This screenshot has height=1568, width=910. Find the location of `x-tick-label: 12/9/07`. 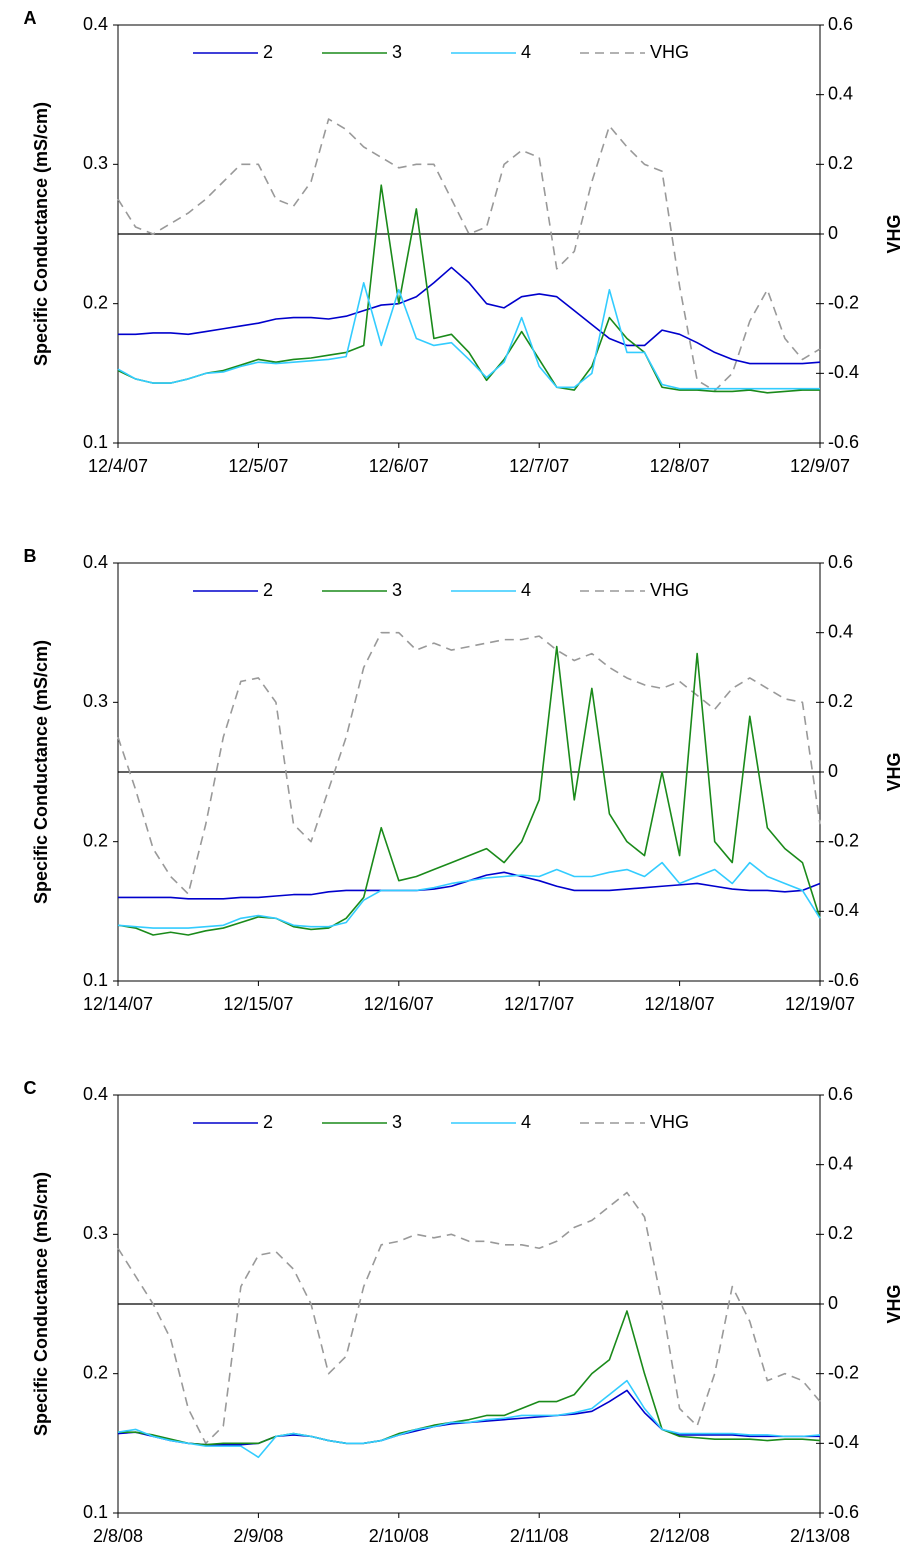

x-tick-label: 12/9/07 is located at coordinates (820, 466).